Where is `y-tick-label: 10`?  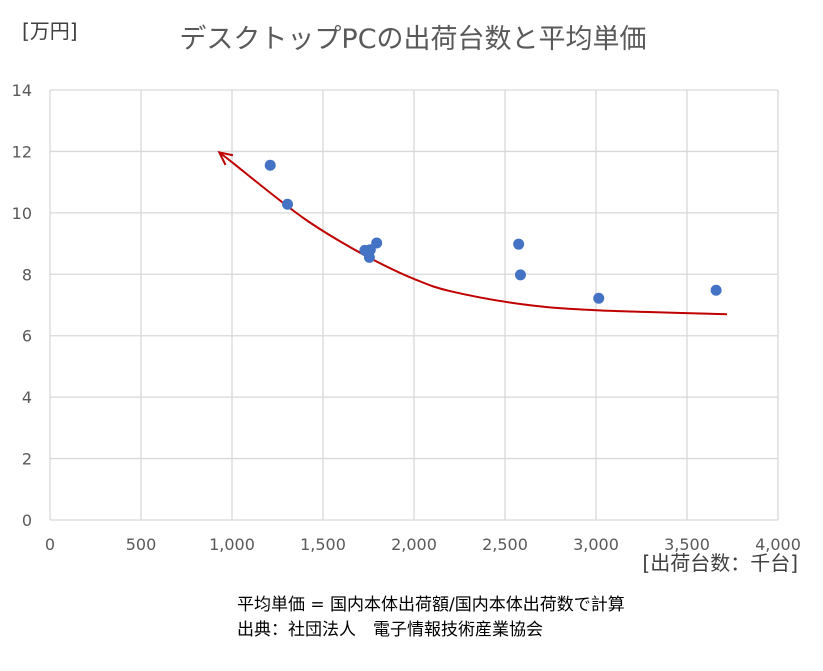
y-tick-label: 10 is located at coordinates (22, 213).